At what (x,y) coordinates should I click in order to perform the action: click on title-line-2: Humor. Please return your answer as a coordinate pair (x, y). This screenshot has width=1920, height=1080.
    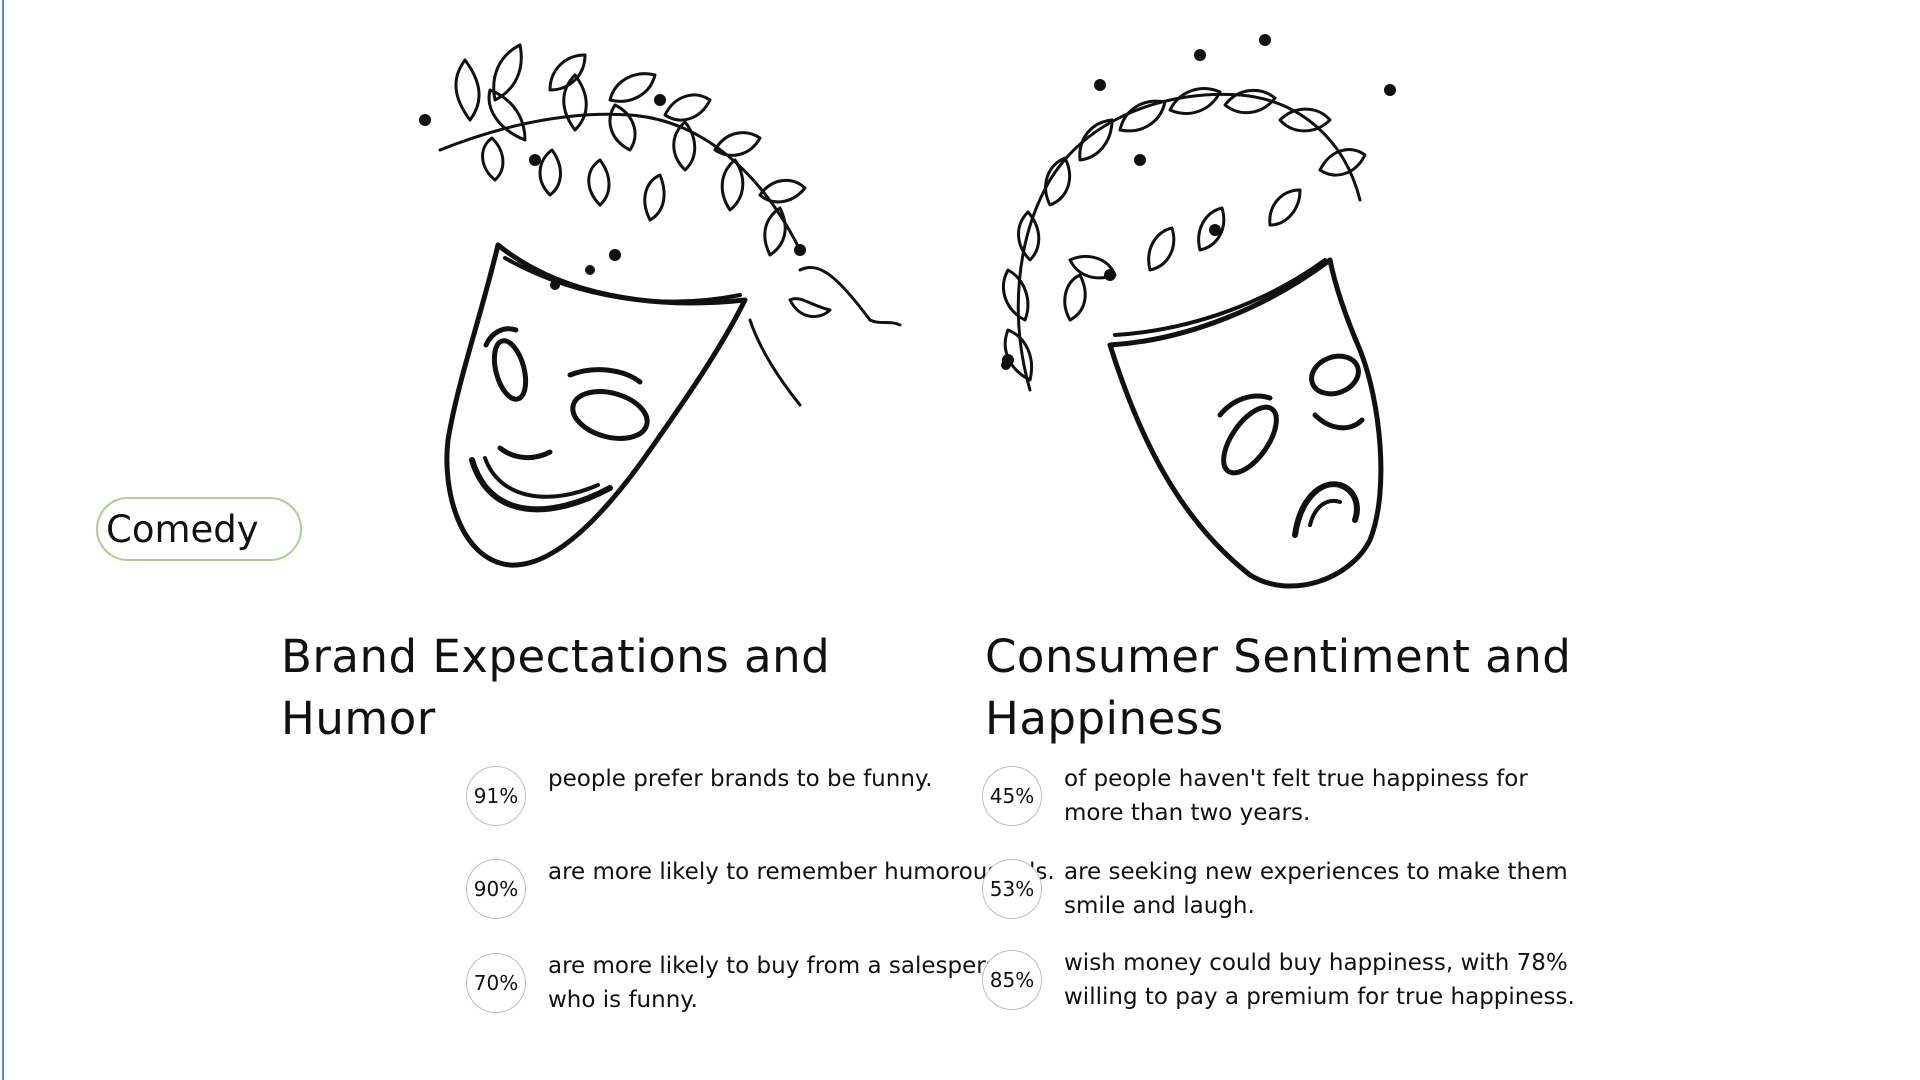
    Looking at the image, I should click on (358, 718).